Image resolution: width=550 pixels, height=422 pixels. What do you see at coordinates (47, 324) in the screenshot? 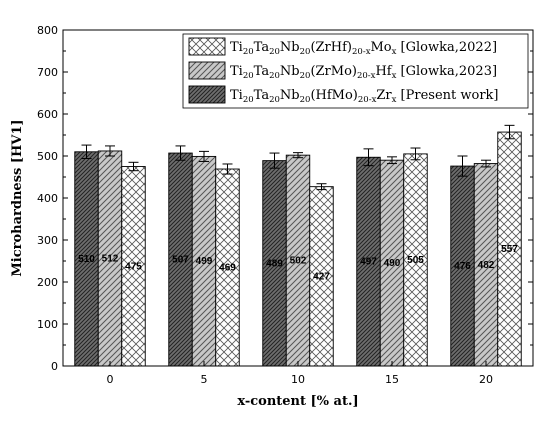
I see `y-tick-label: 100` at bounding box center [47, 324].